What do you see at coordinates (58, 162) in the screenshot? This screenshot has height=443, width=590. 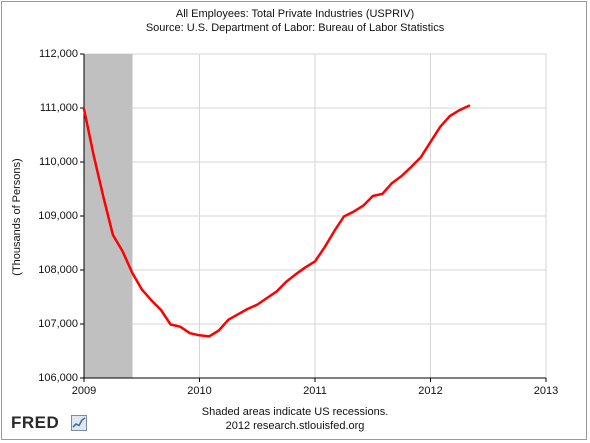 I see `y-tick-label: 110,000` at bounding box center [58, 162].